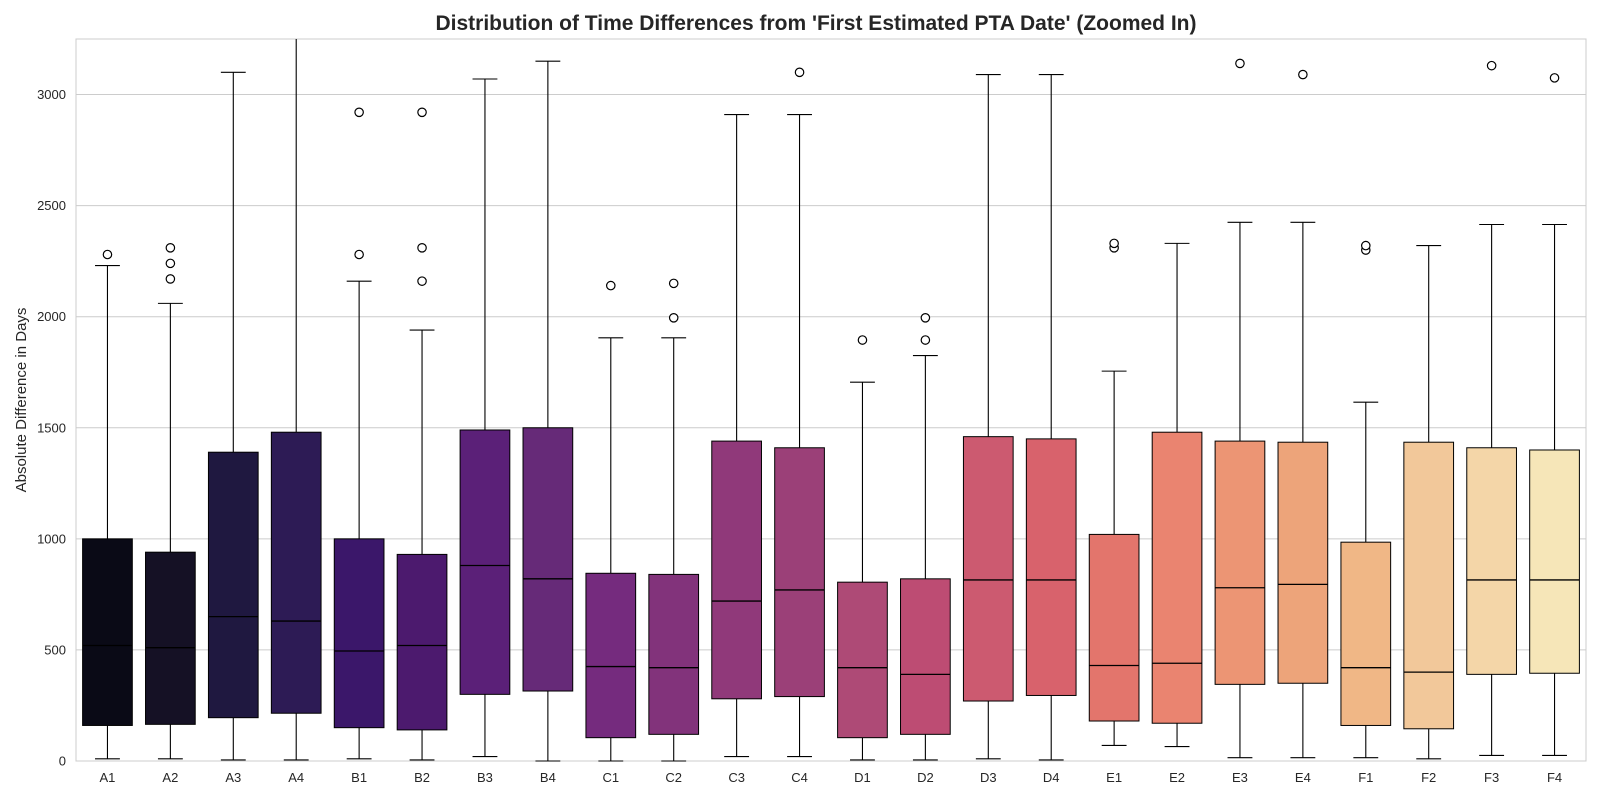 Image resolution: width=1600 pixels, height=800 pixels. What do you see at coordinates (1240, 408) in the screenshot?
I see `box-E3` at bounding box center [1240, 408].